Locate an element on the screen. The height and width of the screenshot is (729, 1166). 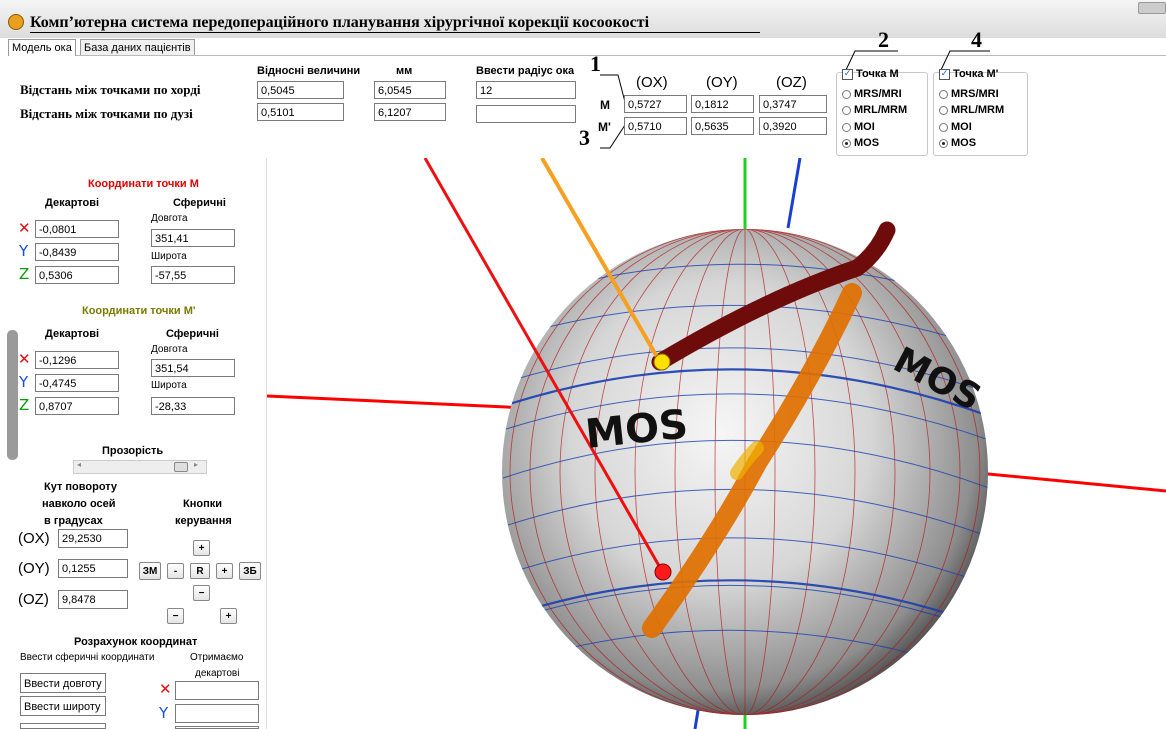
m-longitude-label: Довгота is located at coordinates (169, 218).